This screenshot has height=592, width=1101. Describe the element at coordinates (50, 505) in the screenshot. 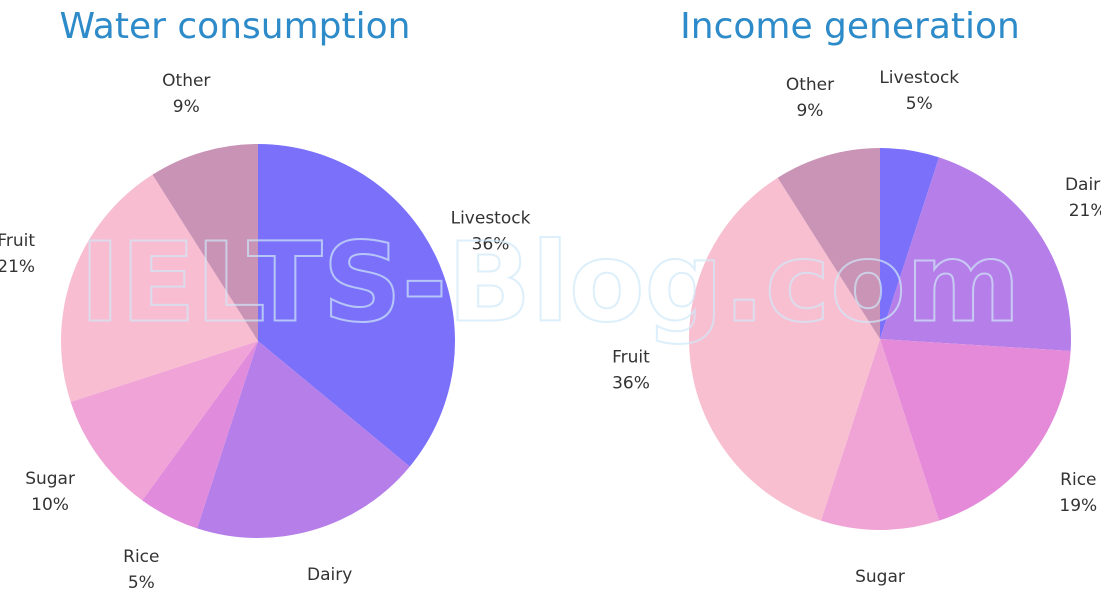

I see `slice-value-label: 10%` at that location.